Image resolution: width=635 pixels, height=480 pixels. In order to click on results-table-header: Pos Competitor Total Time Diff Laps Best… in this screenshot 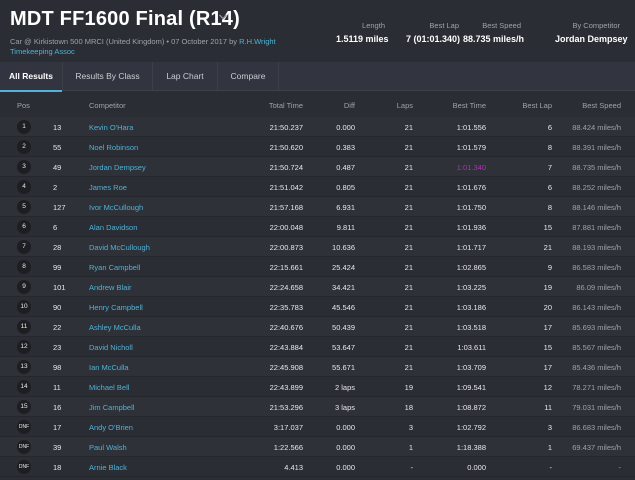, I will do `click(317, 105)`.